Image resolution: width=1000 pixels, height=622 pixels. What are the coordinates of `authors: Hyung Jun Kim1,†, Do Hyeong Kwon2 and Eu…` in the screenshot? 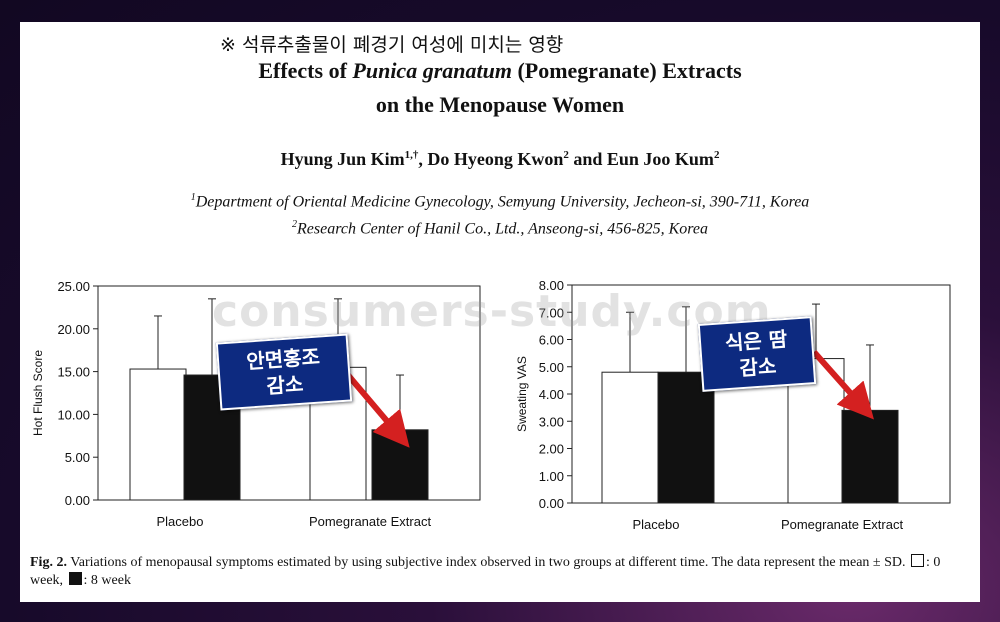 It's located at (500, 159).